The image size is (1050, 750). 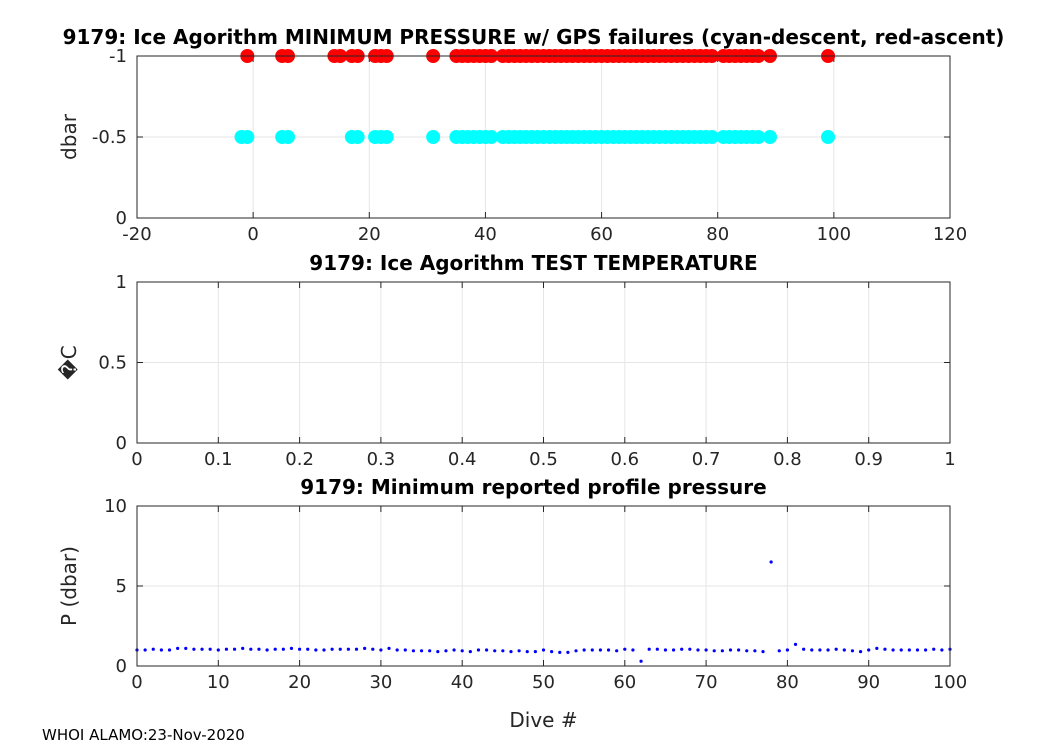 I want to click on y-tick-label: 10, so click(x=115, y=506).